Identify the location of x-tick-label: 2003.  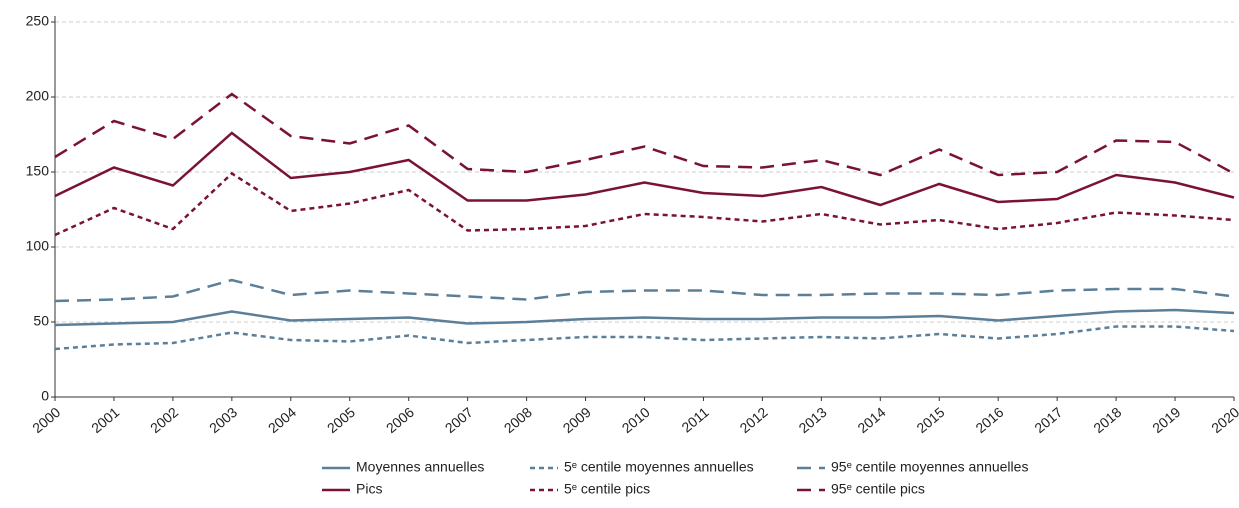
(223, 420).